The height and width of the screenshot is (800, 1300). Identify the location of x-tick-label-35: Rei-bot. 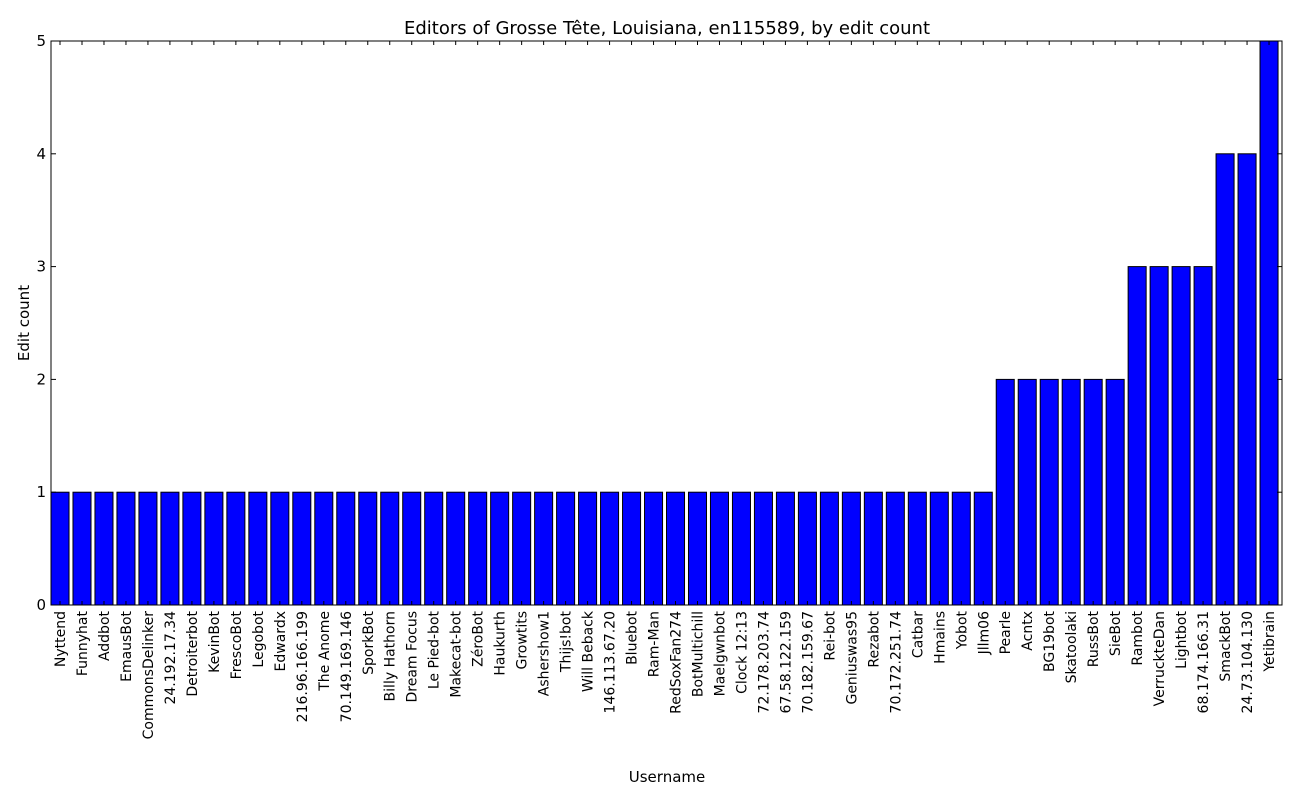
(830, 636).